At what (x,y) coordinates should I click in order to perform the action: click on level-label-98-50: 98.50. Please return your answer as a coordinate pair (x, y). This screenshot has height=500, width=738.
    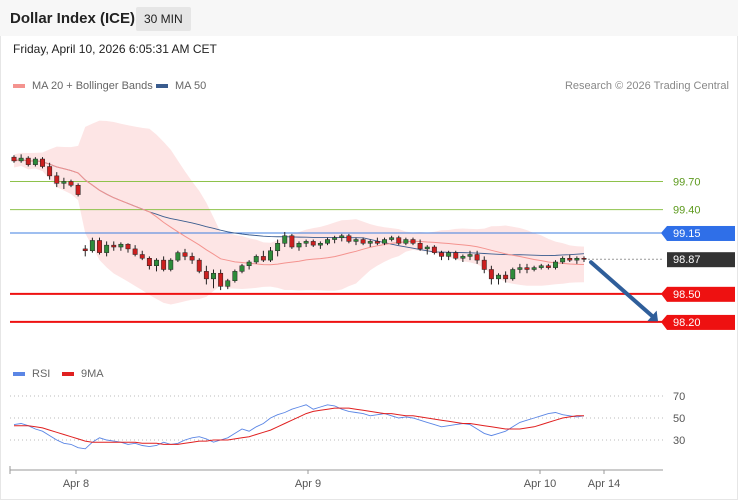
    Looking at the image, I should click on (687, 295).